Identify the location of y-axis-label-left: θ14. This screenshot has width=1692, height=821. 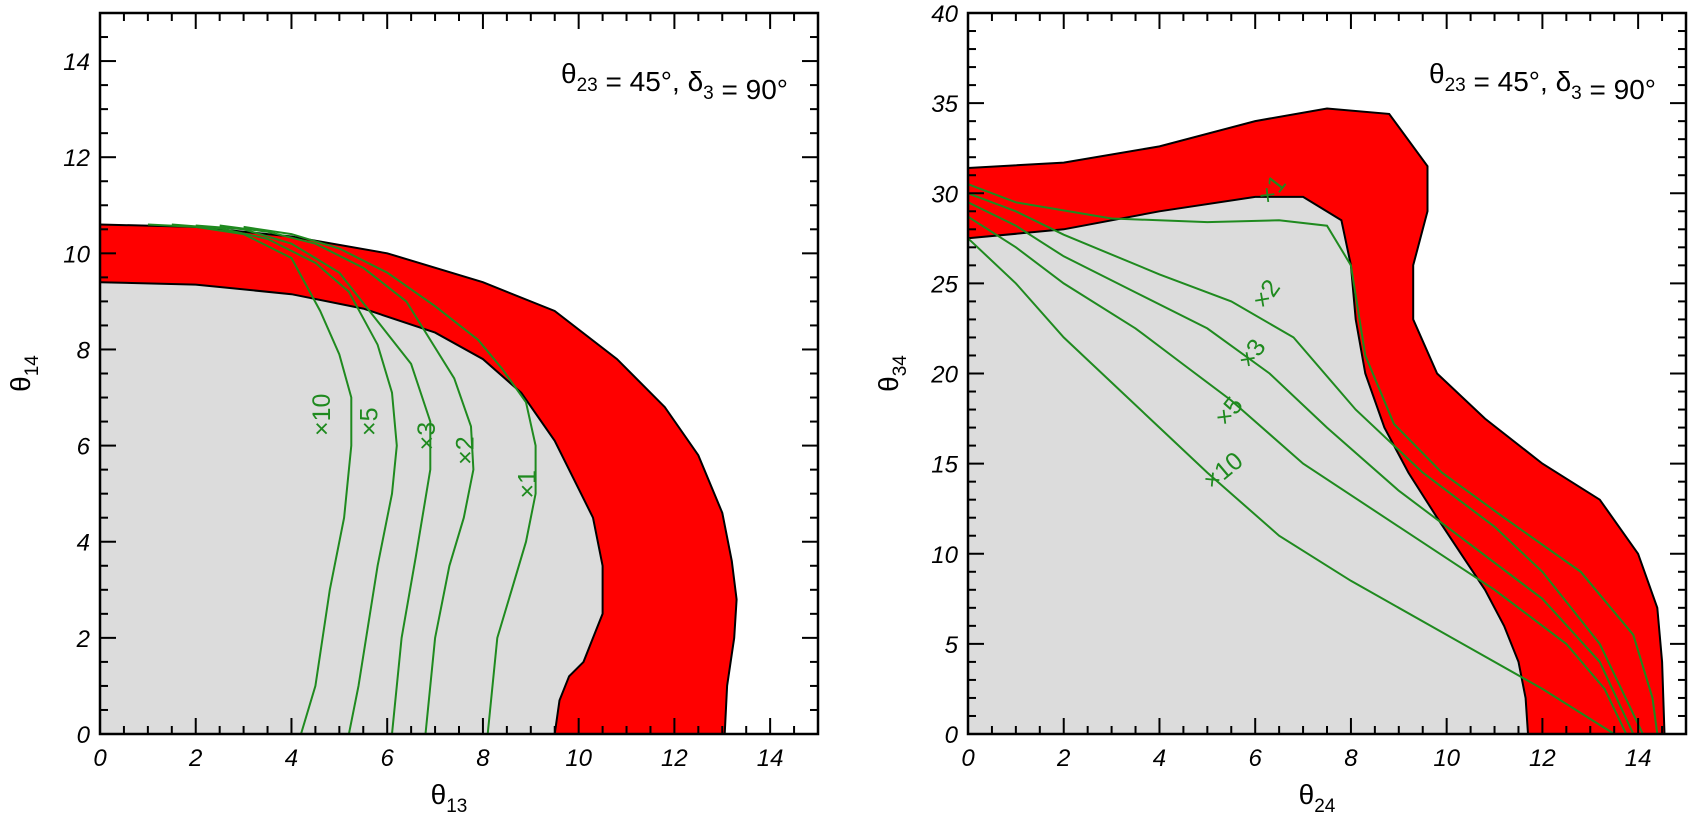
(24, 373).